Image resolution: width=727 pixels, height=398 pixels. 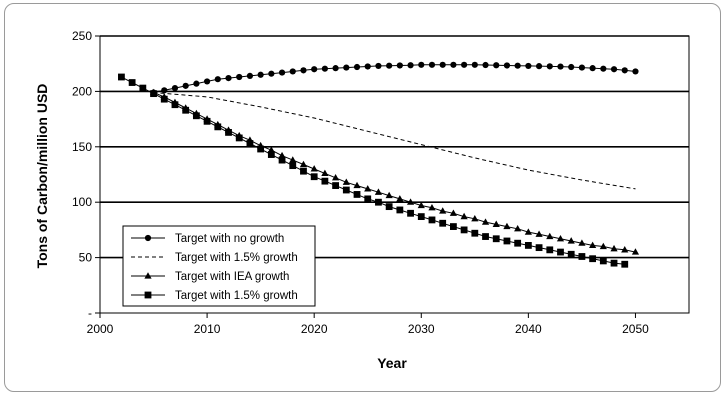 I want to click on legend-label: Target with IEA growth, so click(x=232, y=277).